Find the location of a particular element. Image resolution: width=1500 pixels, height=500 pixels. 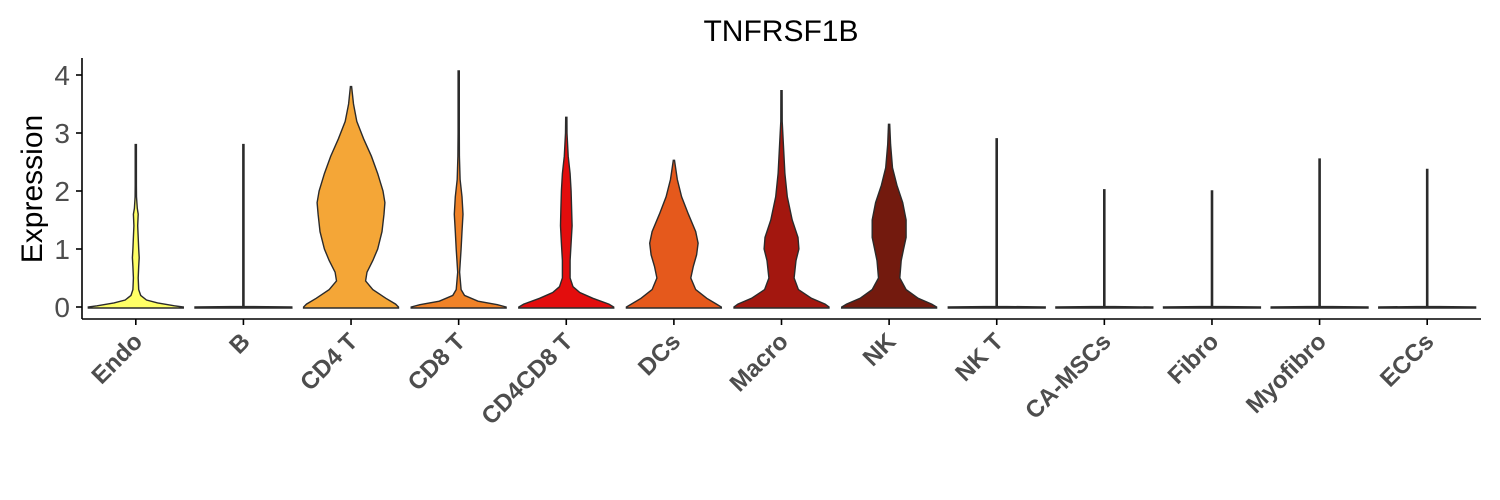

x-tick-label: CD4CD8 T is located at coordinates (527, 379).